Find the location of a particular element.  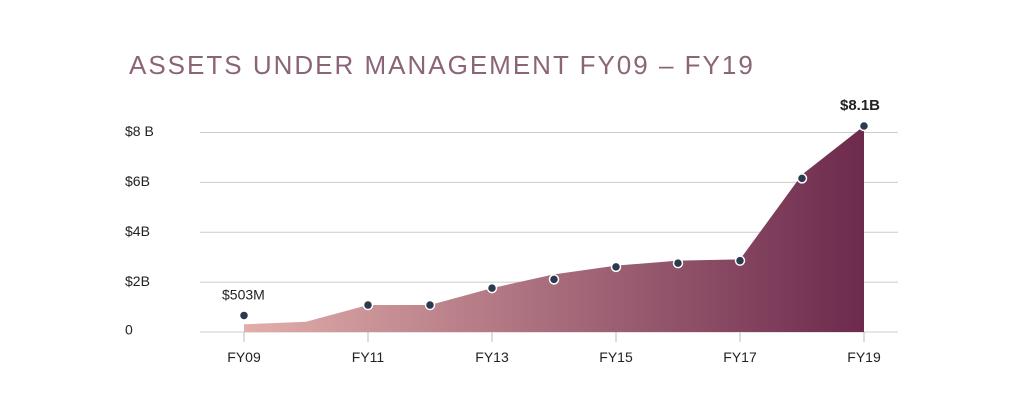

data-label: $8.1B is located at coordinates (860, 105).